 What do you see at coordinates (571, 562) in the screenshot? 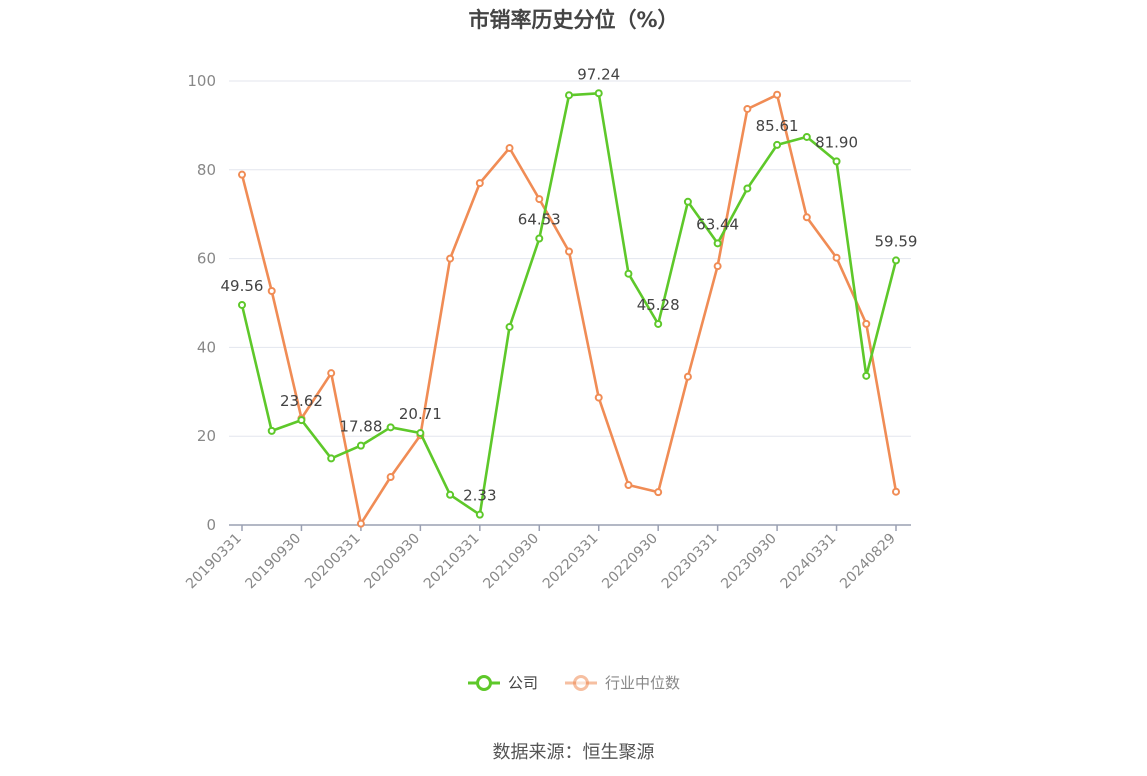
I see `x-tick-label: 20220331` at bounding box center [571, 562].